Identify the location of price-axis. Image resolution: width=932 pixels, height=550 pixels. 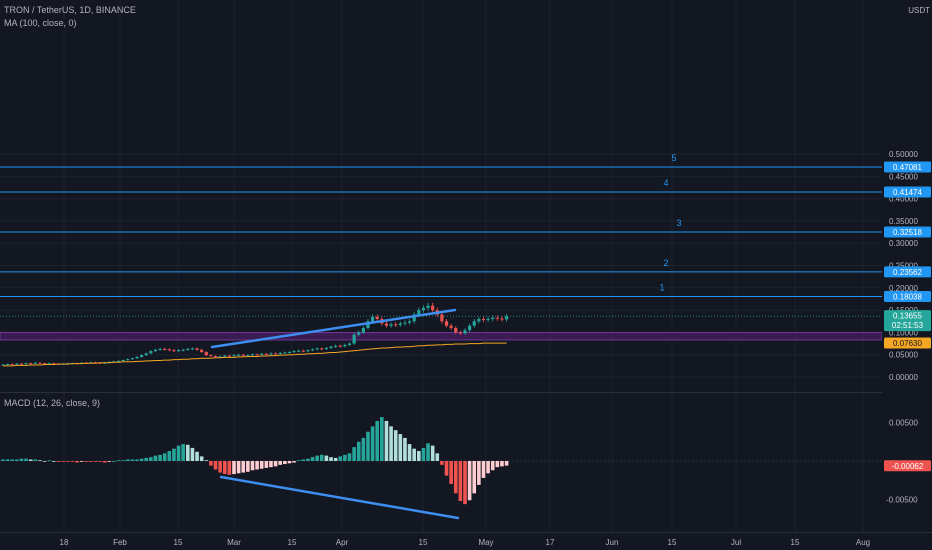
(907, 266).